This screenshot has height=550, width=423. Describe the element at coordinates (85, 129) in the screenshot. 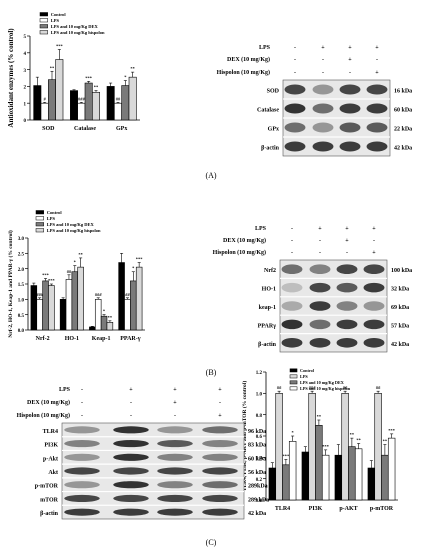

I see `category-label: Catalase` at that location.